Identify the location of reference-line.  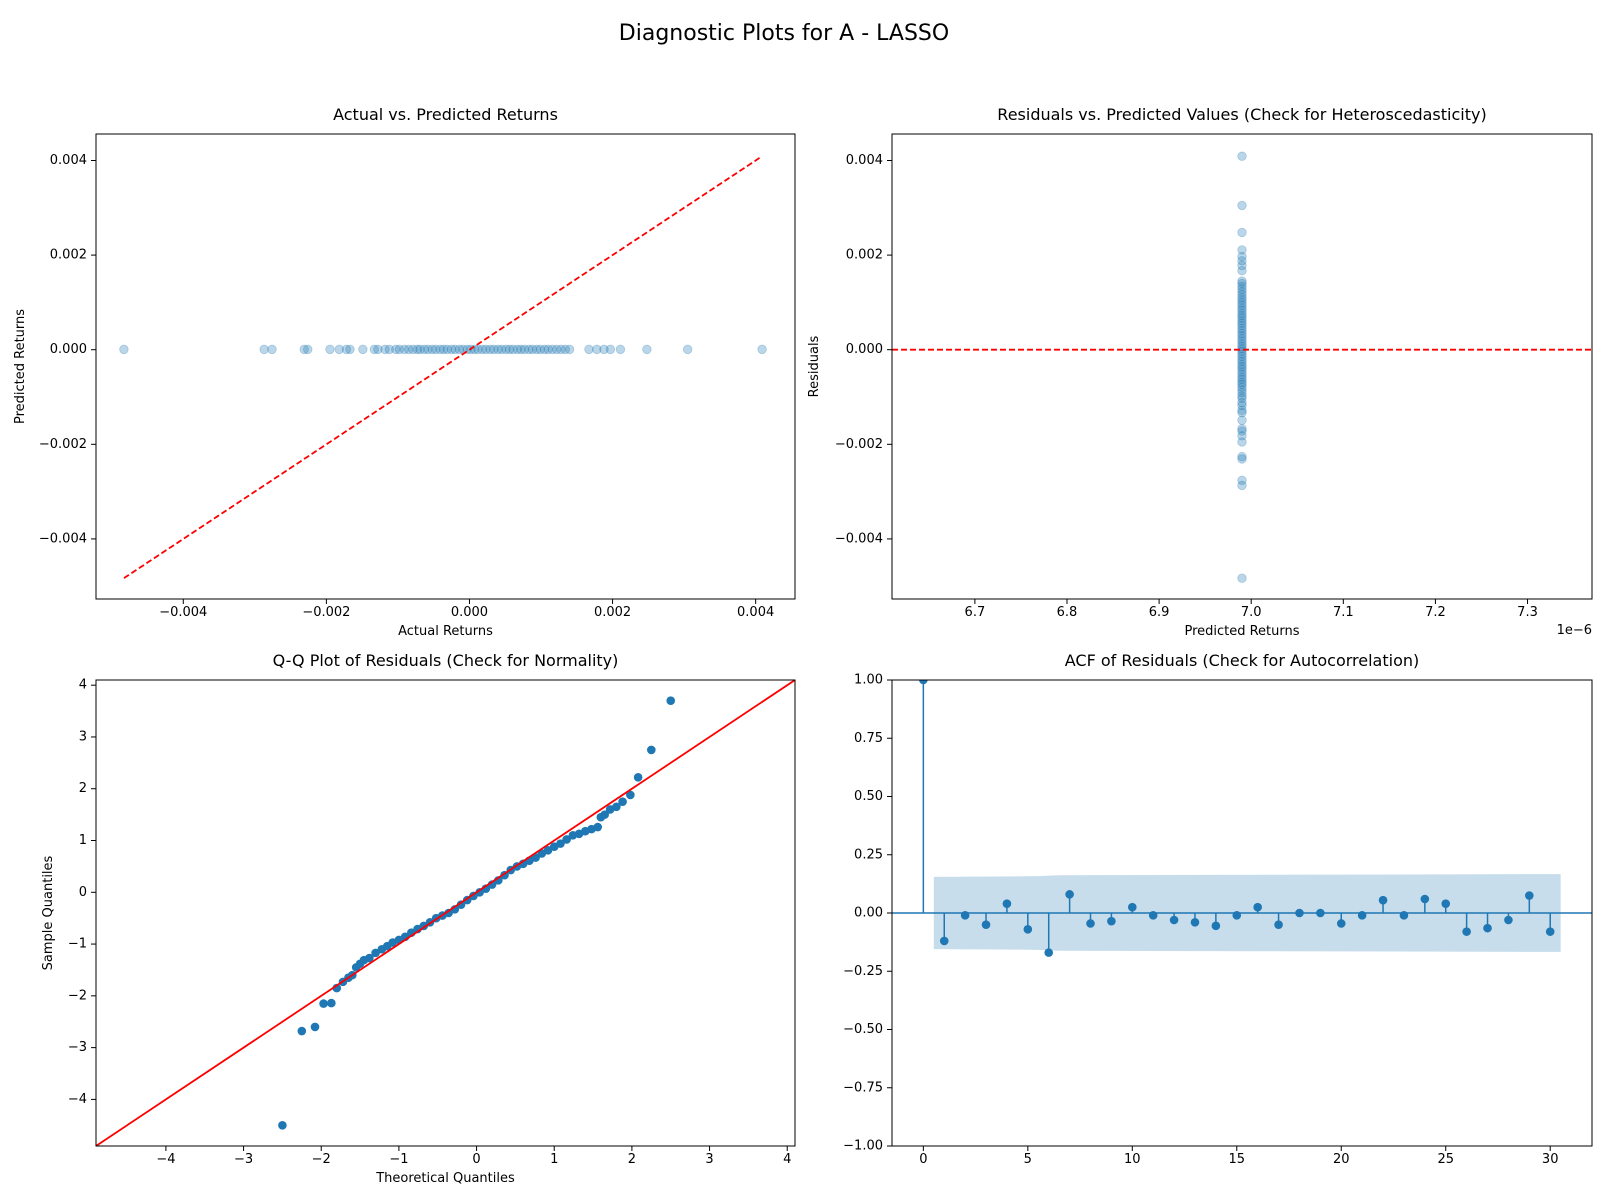
(443, 367).